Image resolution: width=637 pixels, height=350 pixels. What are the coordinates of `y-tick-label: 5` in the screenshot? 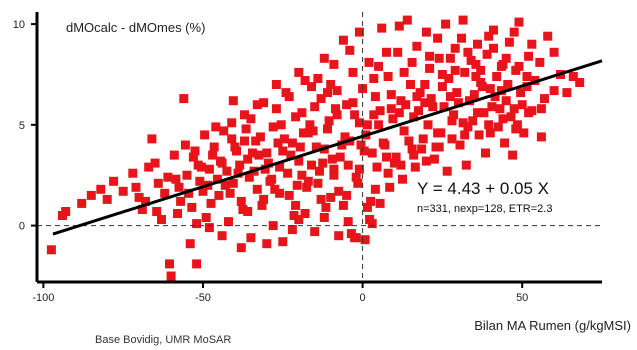 It's located at (22, 126).